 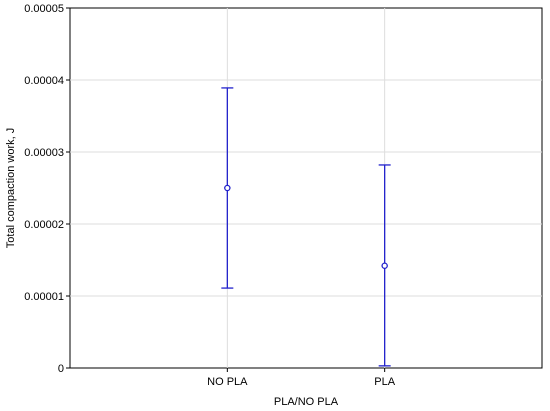 What do you see at coordinates (301, 378) in the screenshot?
I see `x-ticks: NO PLA PLA` at bounding box center [301, 378].